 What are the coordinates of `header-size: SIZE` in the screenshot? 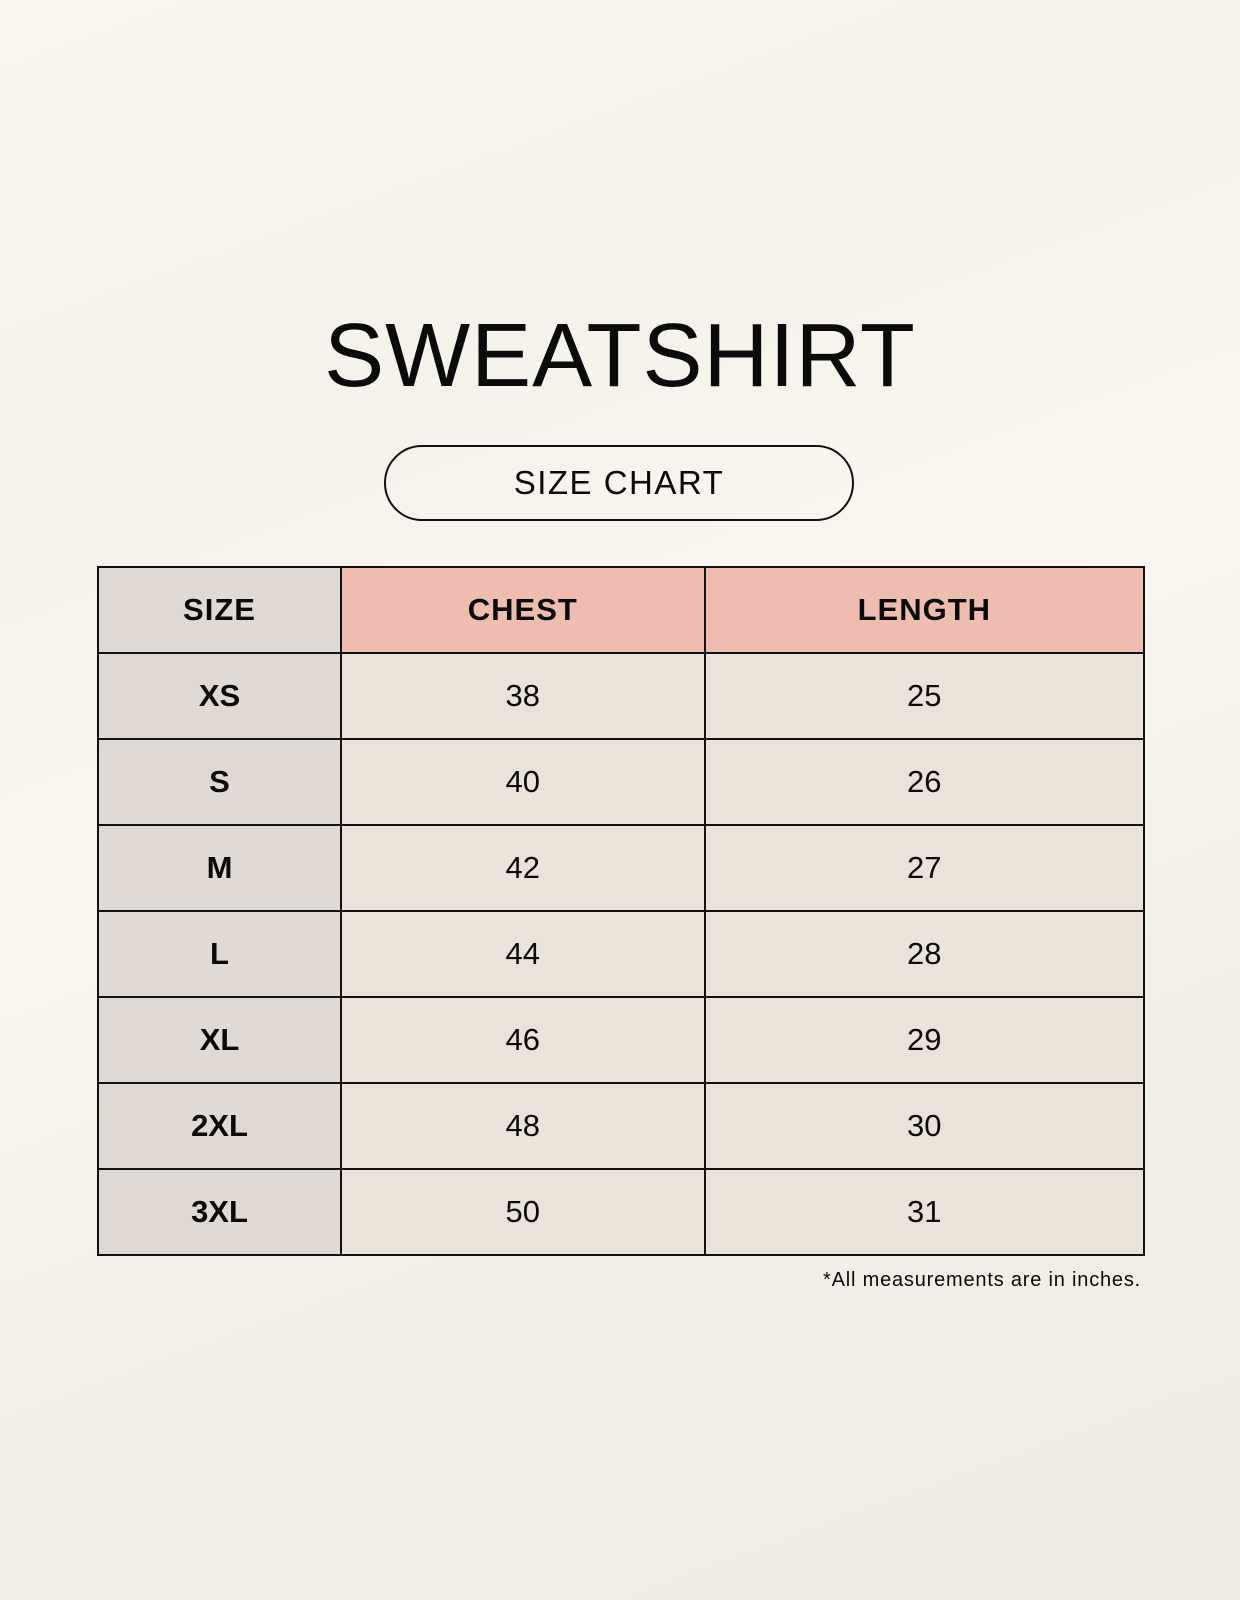 It's located at (219, 610).